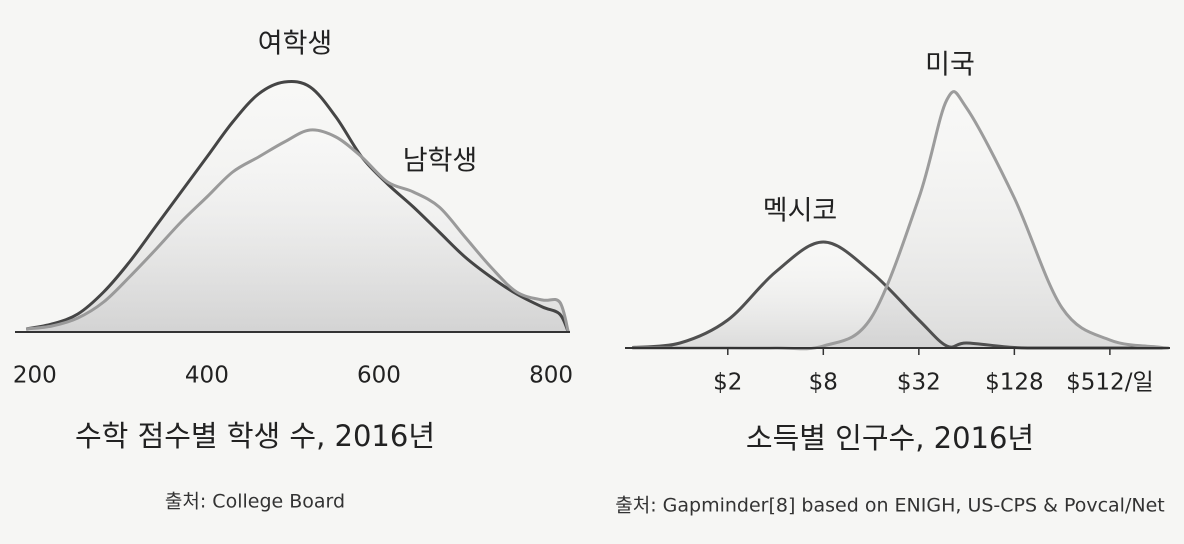 The height and width of the screenshot is (544, 1184). Describe the element at coordinates (950, 65) in the screenshot. I see `series-label: 미국` at that location.